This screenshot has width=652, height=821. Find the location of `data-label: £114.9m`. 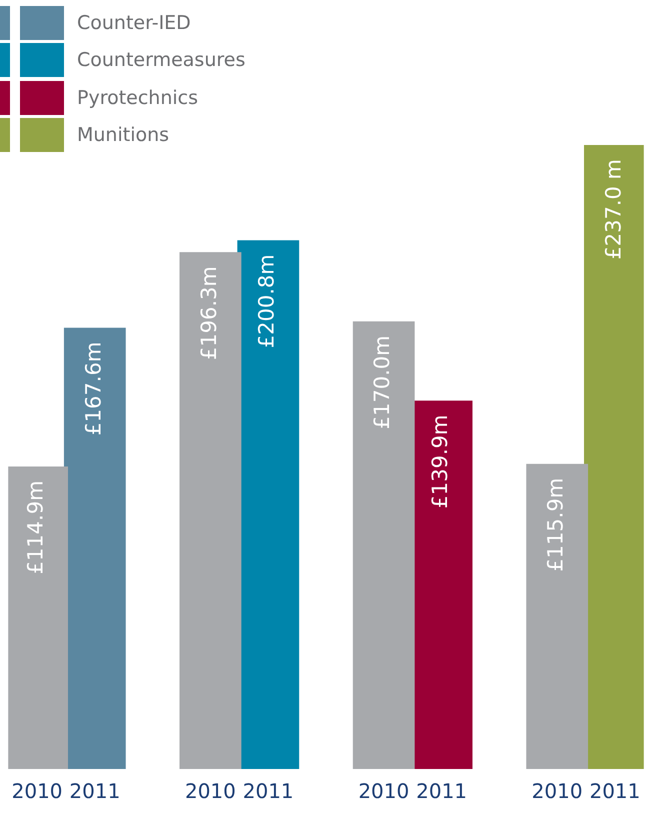

data-label: £114.9m is located at coordinates (36, 527).